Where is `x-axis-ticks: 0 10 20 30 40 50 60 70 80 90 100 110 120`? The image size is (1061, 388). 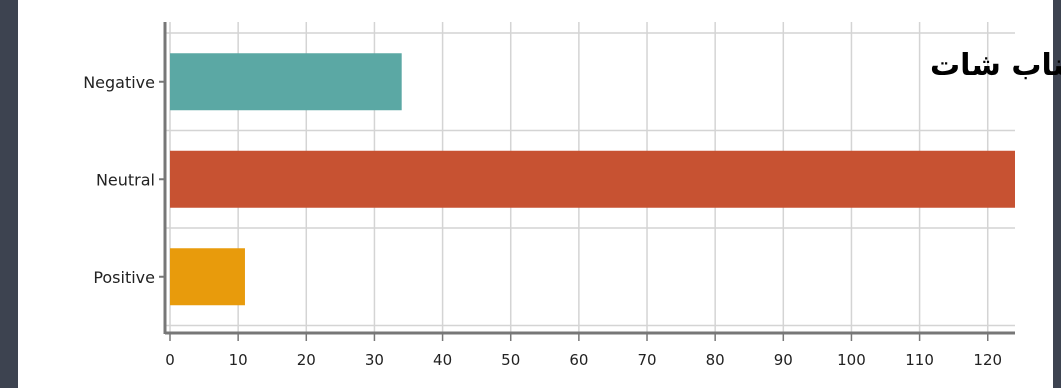 x-axis-ticks: 0 10 20 30 40 50 60 70 80 90 100 110 120 is located at coordinates (583, 351).